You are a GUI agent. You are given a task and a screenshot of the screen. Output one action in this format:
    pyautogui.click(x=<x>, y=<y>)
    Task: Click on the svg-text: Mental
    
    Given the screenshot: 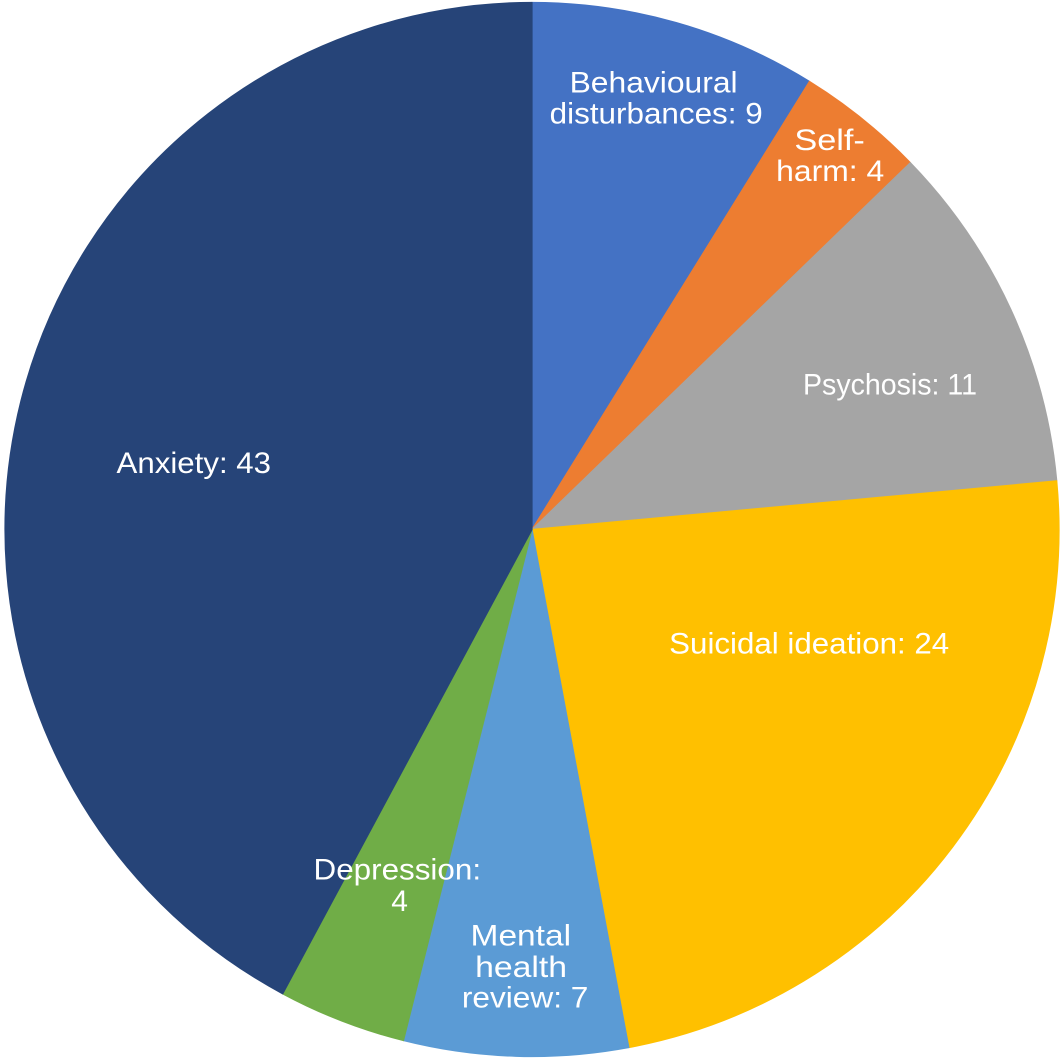 What is the action you would take?
    pyautogui.click(x=521, y=935)
    